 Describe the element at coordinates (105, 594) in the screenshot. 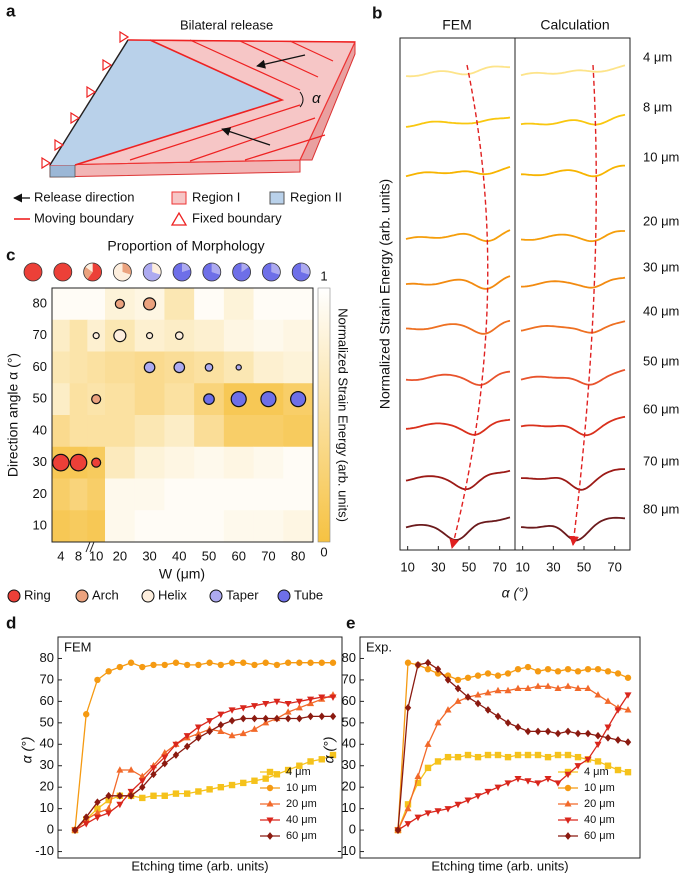

I see `legend-label: Arch` at that location.